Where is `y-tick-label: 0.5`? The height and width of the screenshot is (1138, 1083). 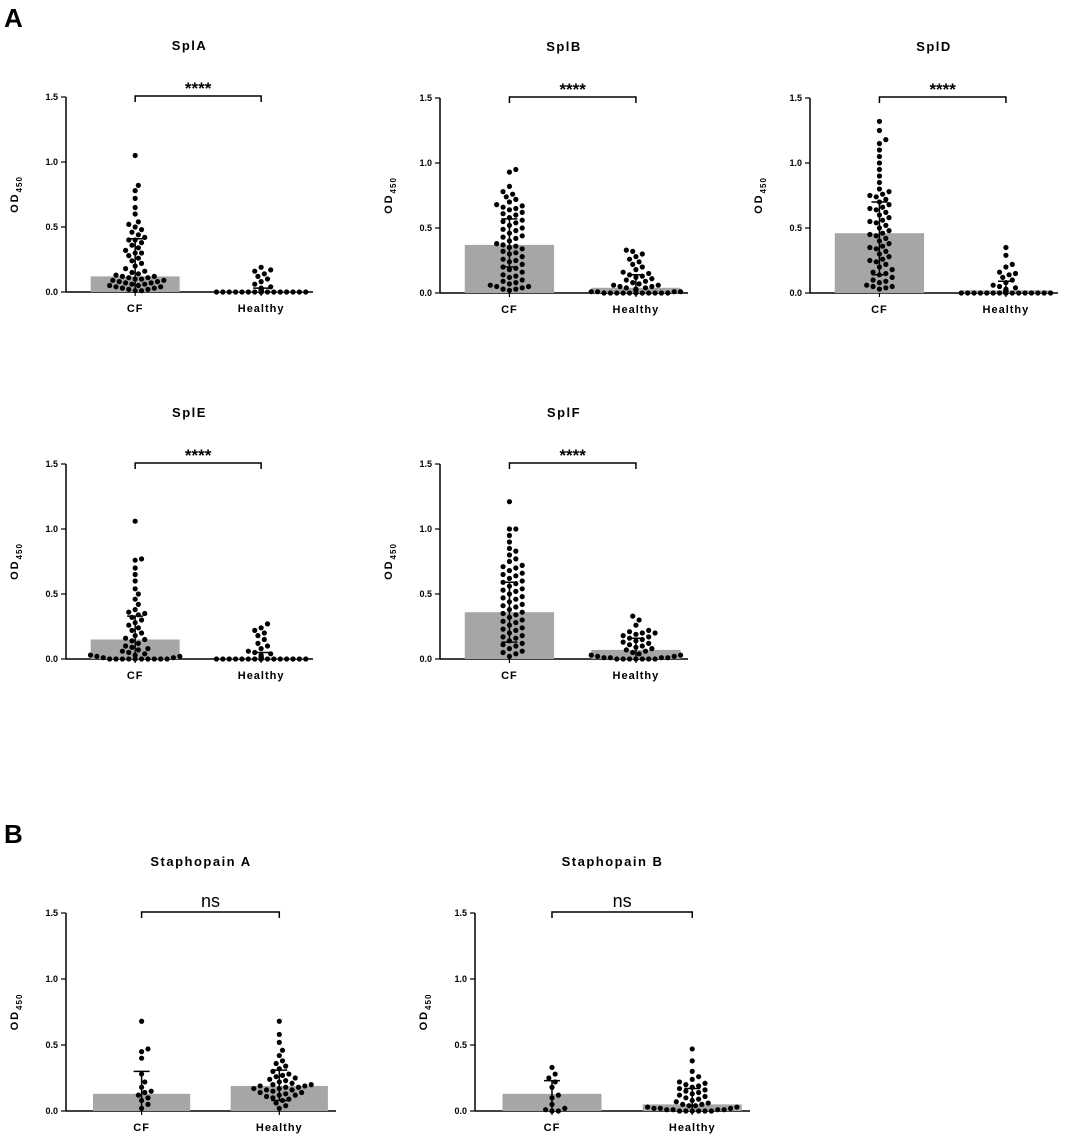
y-tick-label: 0.5 is located at coordinates (51, 227).